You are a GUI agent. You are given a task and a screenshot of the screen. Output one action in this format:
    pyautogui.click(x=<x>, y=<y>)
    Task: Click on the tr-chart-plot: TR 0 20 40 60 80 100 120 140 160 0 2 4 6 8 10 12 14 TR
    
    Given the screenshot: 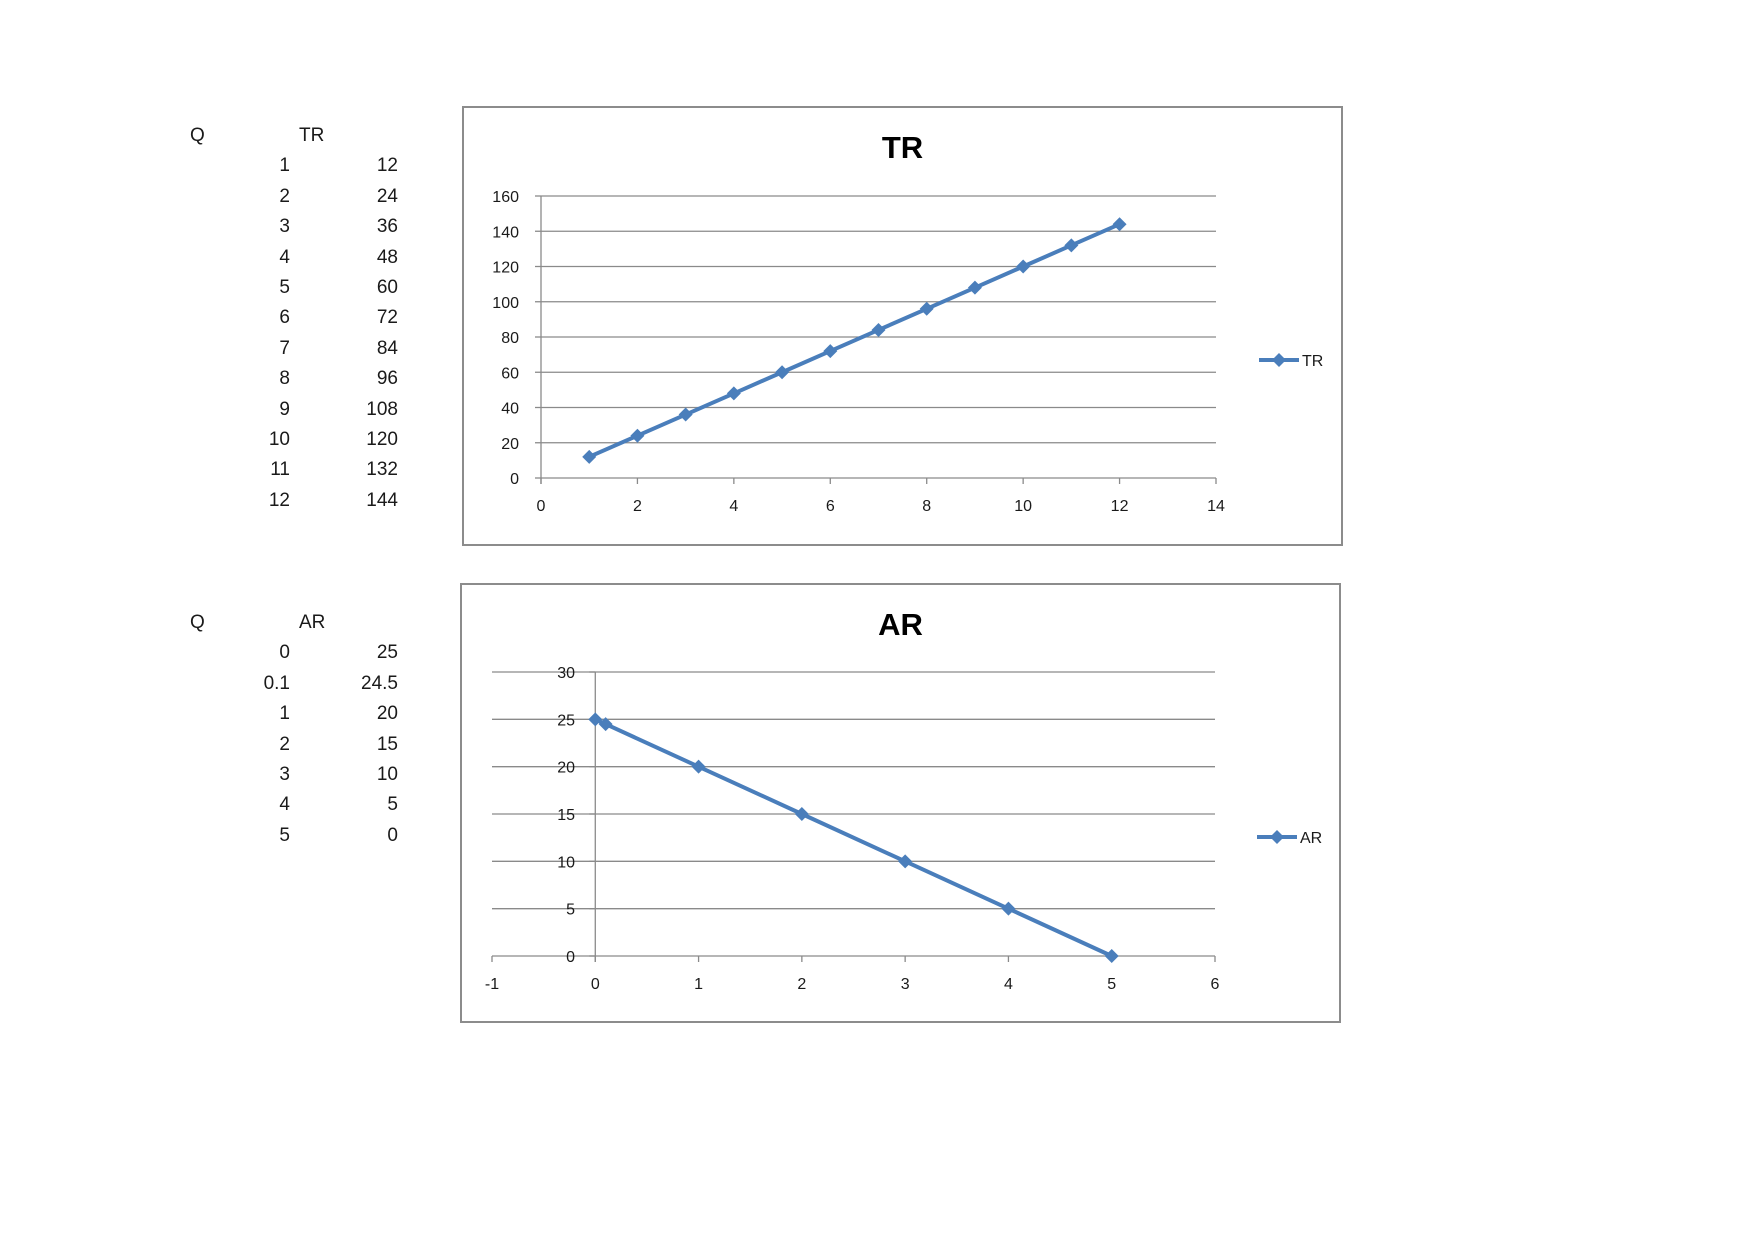 What is the action you would take?
    pyautogui.click(x=907, y=322)
    